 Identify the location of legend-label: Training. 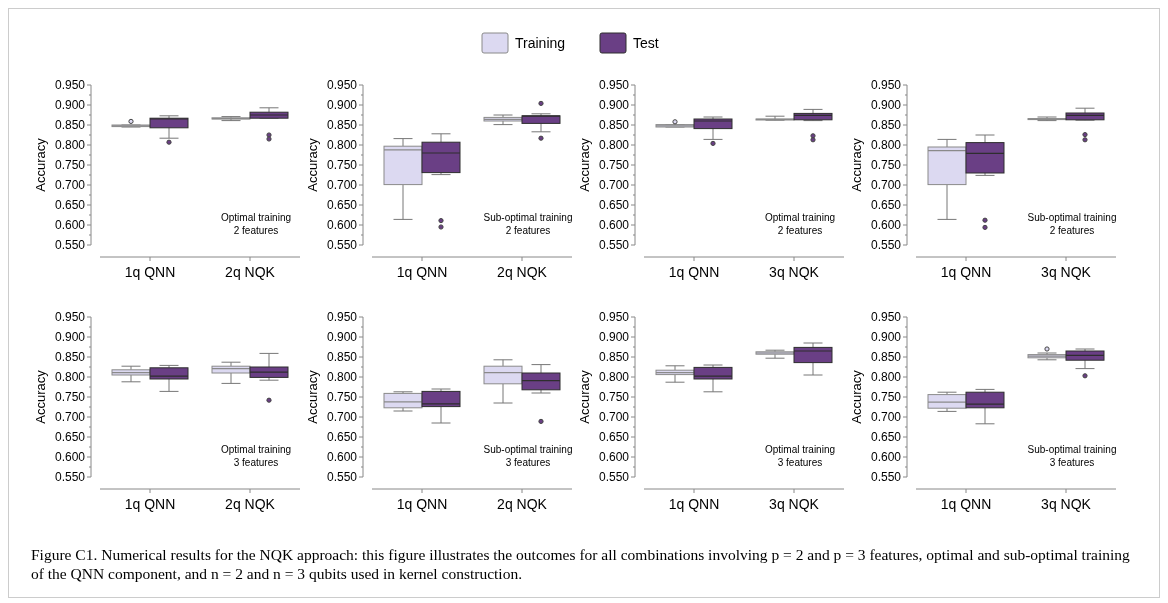
(540, 42).